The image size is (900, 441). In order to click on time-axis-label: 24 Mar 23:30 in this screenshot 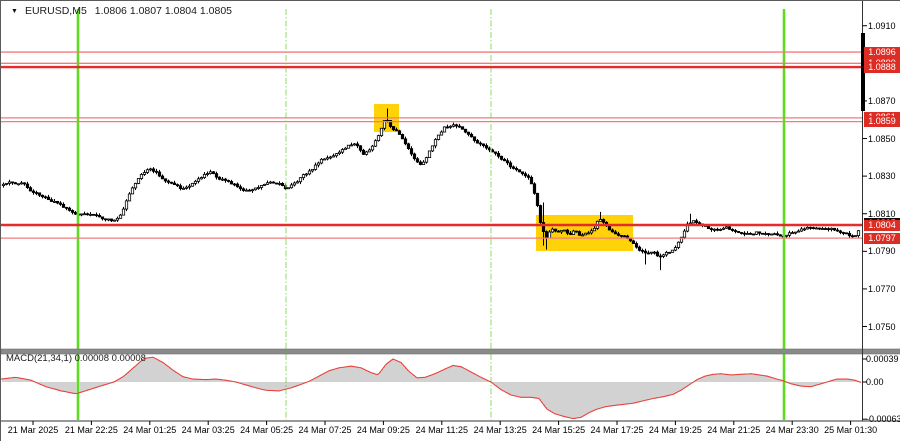, I will do `click(792, 430)`.